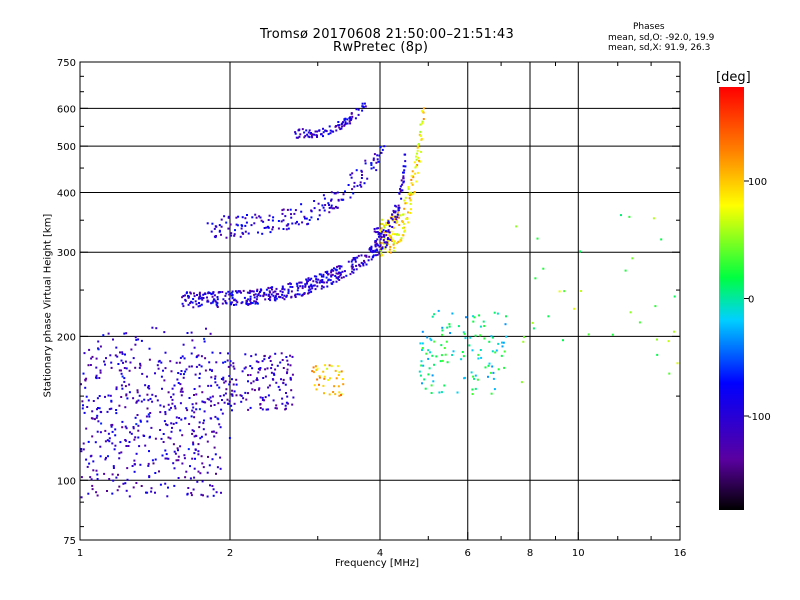  Describe the element at coordinates (66, 63) in the screenshot. I see `y-tick-label: 750` at that location.